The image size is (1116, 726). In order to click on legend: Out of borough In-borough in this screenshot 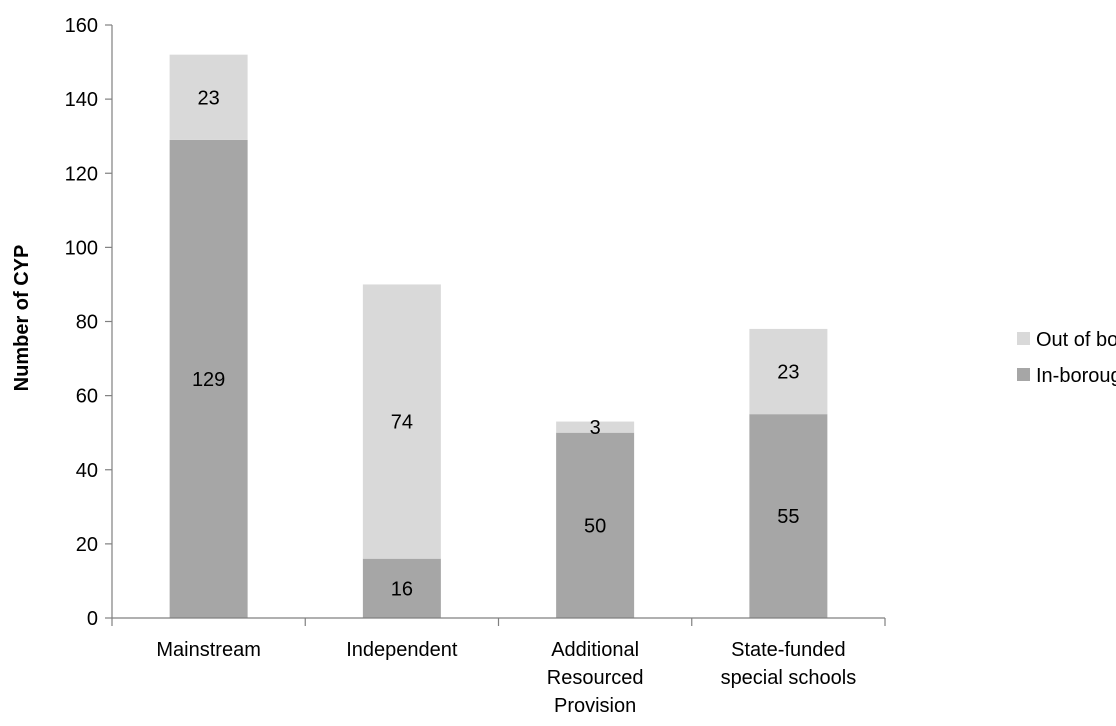, I will do `click(1066, 358)`.